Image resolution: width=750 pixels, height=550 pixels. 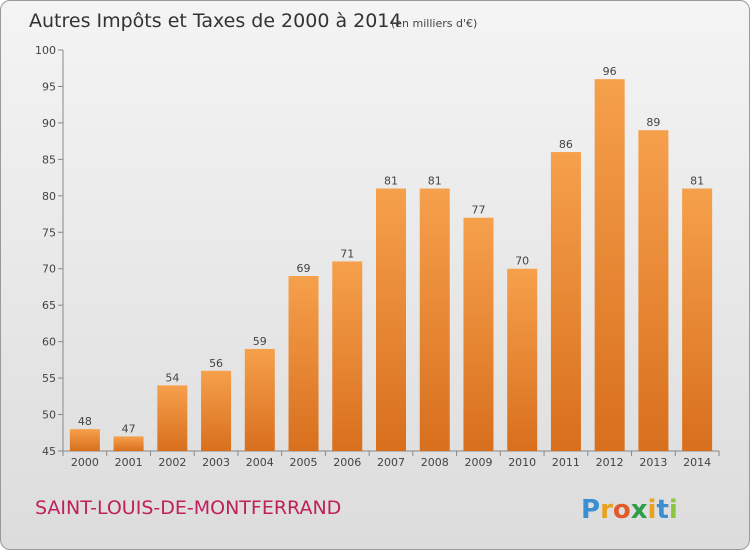 I want to click on y-tick-label: 55, so click(x=49, y=378).